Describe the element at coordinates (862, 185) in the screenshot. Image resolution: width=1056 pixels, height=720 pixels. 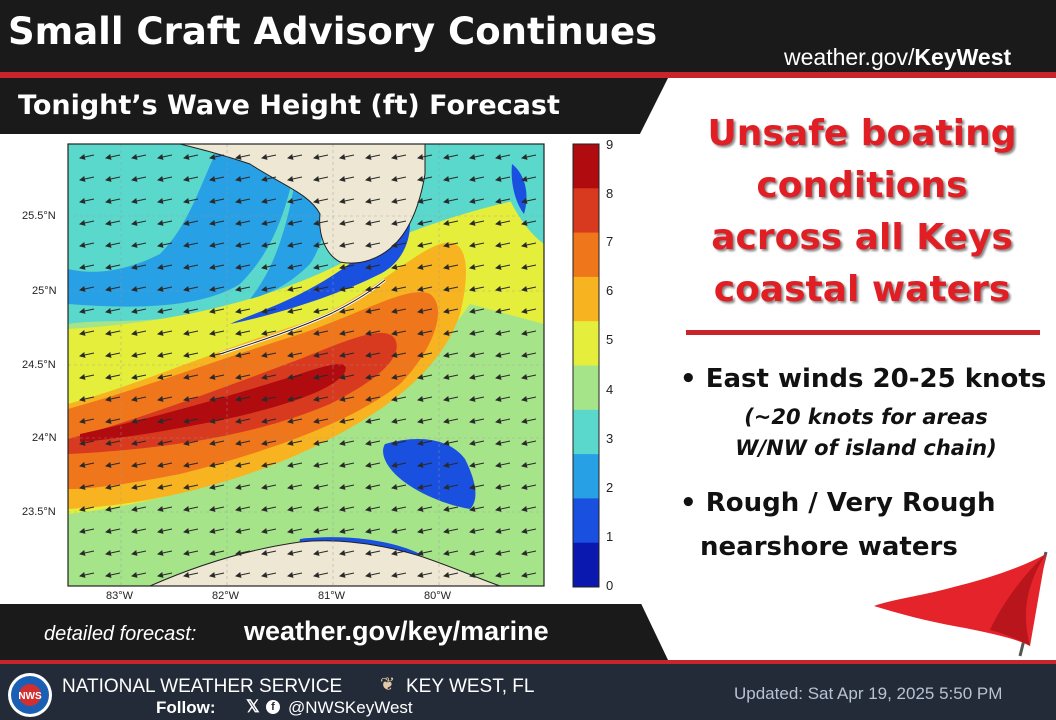
I see `headline-line: conditions` at that location.